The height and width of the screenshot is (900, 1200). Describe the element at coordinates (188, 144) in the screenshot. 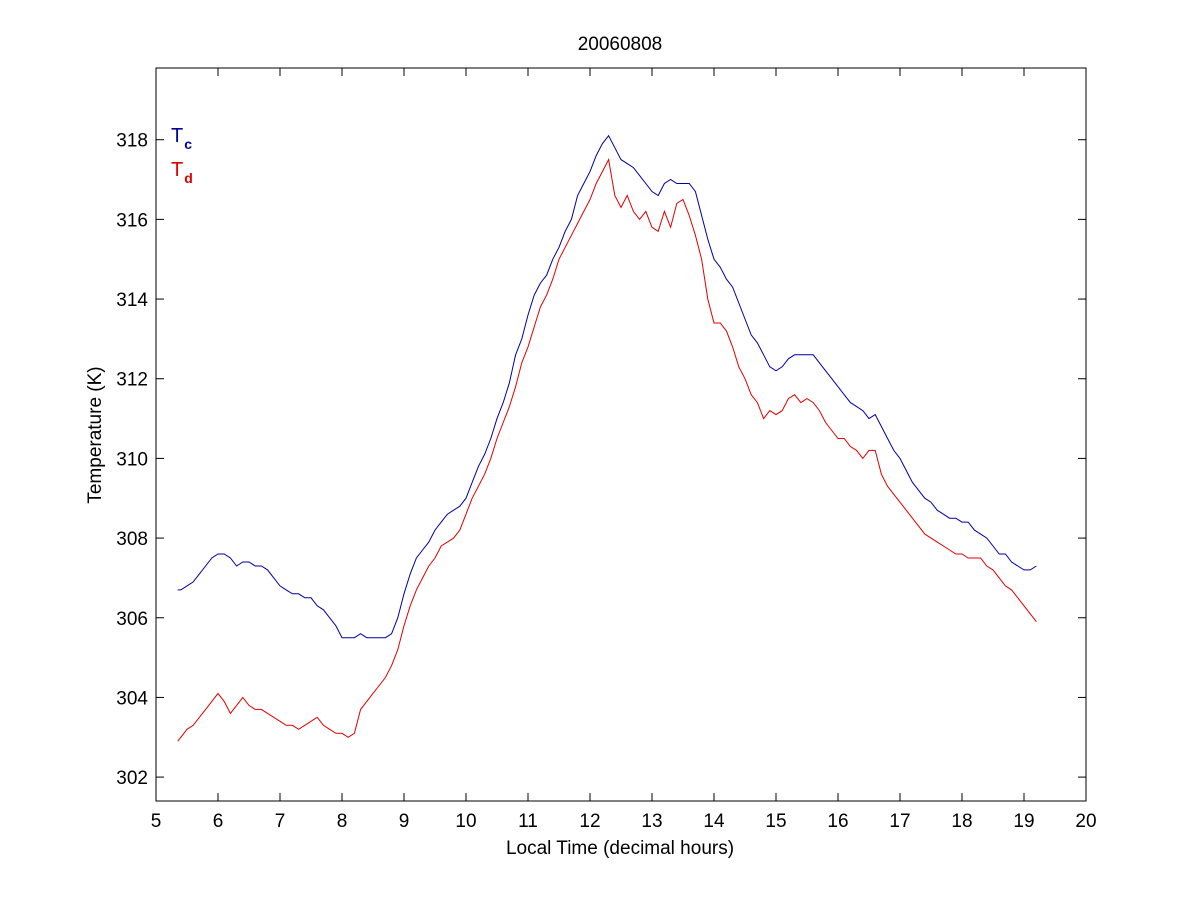

I see `legend-subscript: c` at that location.